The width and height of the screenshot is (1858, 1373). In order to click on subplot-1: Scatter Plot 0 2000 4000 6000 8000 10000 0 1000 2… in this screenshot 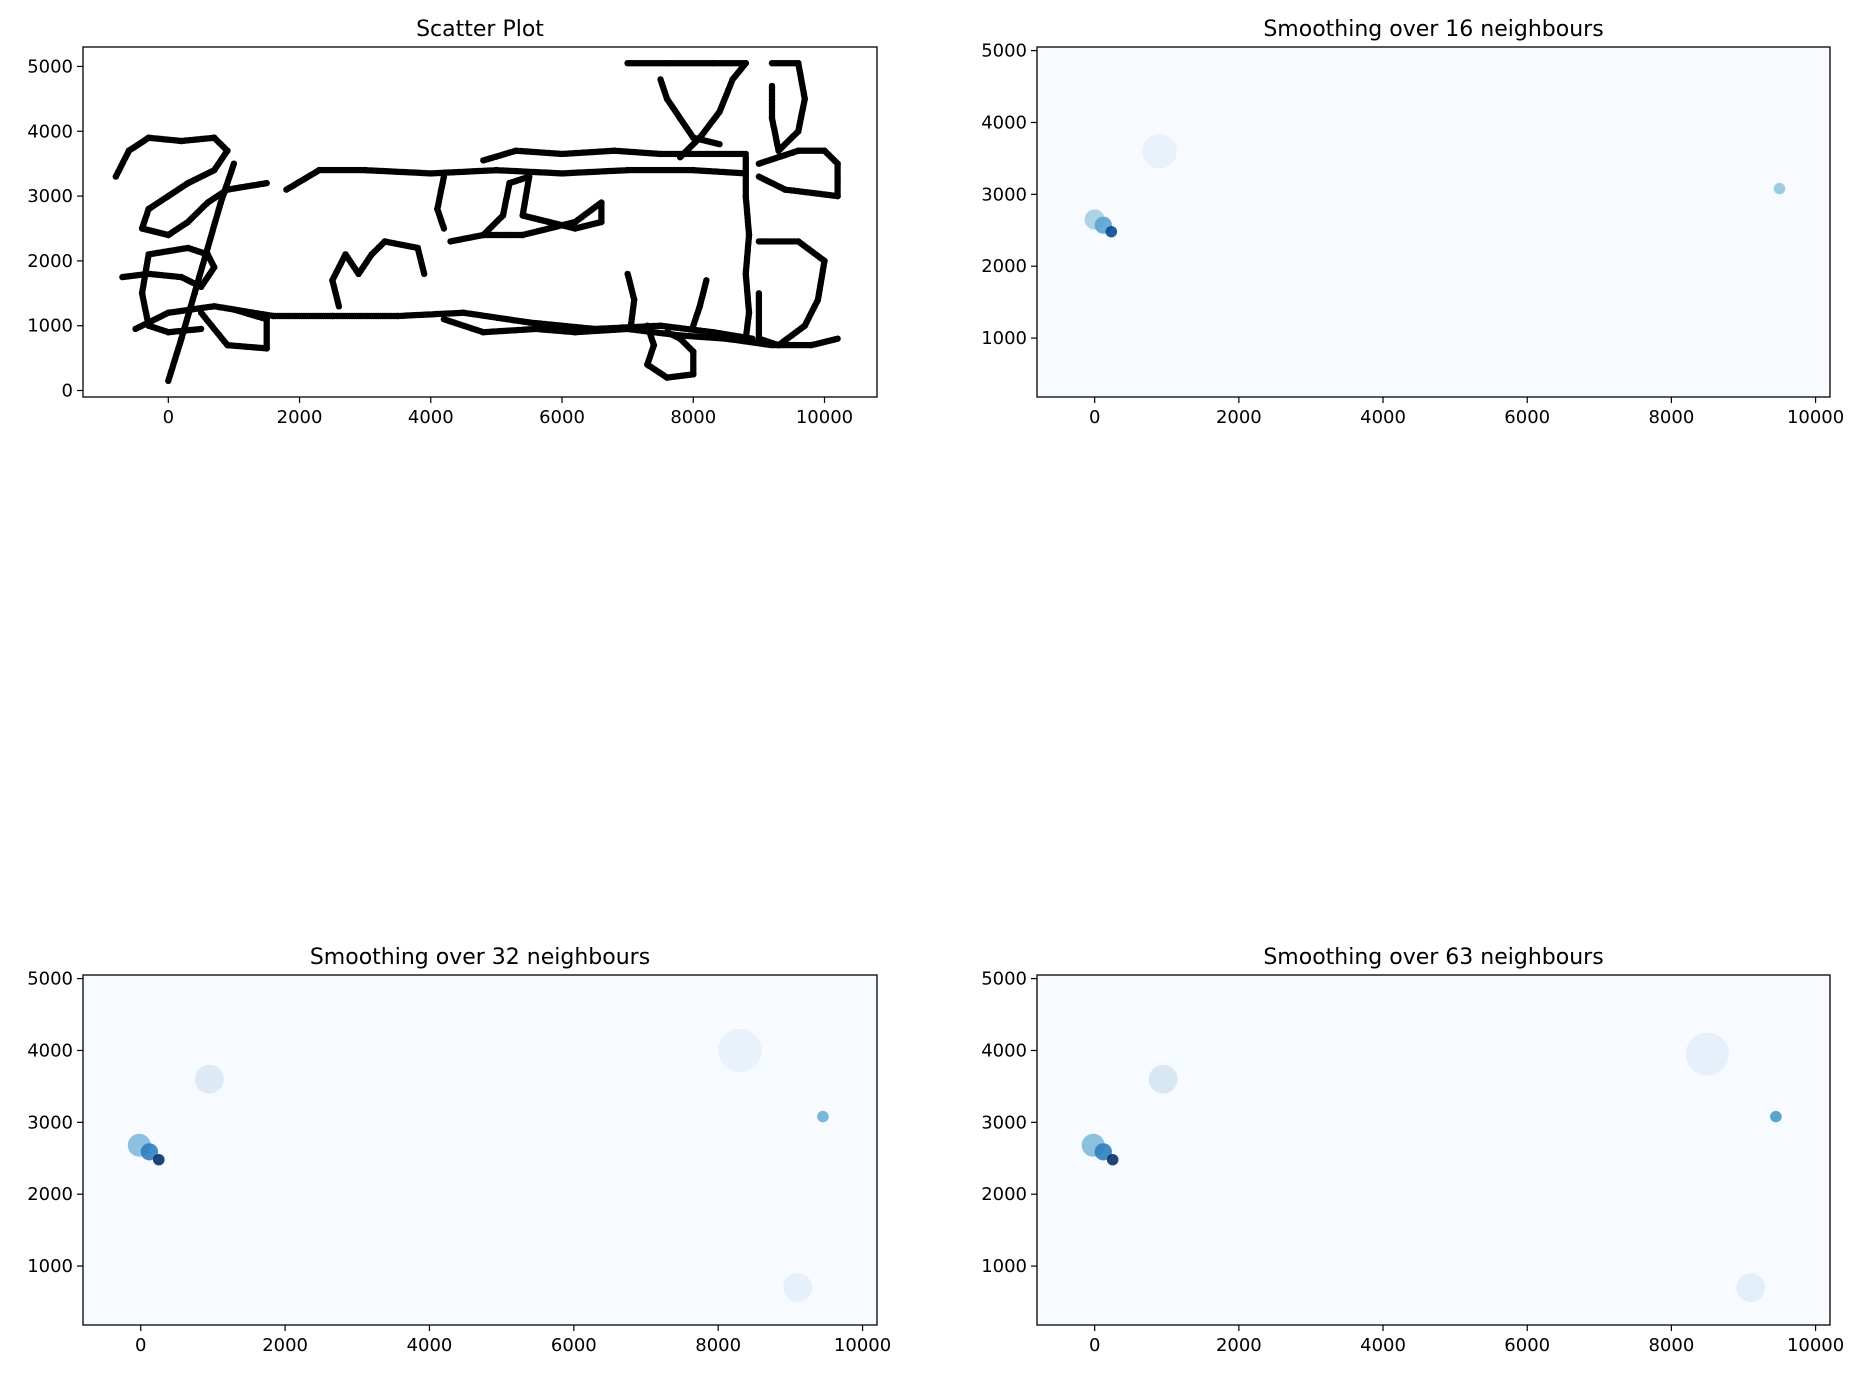, I will do `click(452, 222)`.